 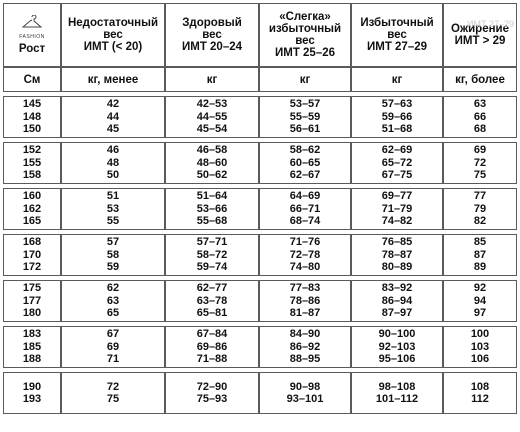 What do you see at coordinates (397, 288) in the screenshot?
I see `table-value: 83–92` at bounding box center [397, 288].